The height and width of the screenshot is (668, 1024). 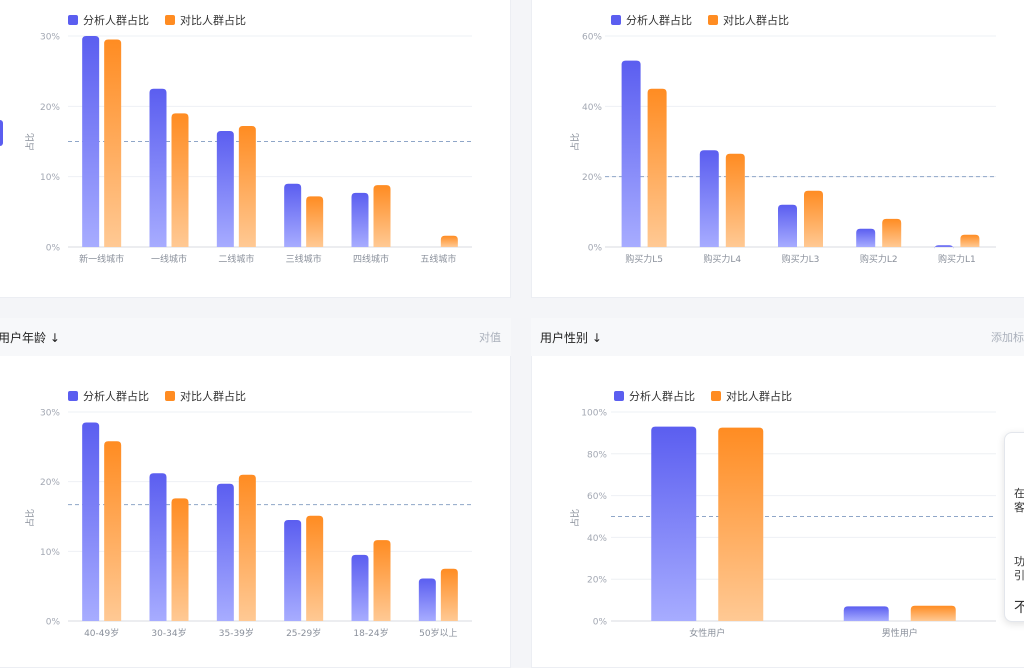 What do you see at coordinates (370, 633) in the screenshot?
I see `x-tick-label: 18-24岁` at bounding box center [370, 633].